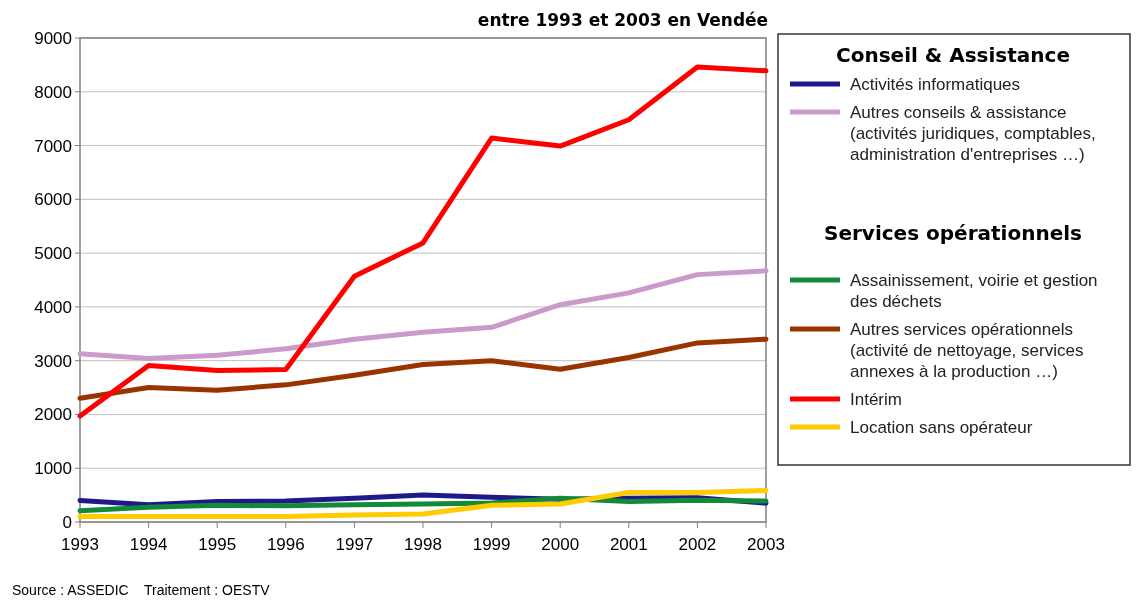  What do you see at coordinates (973, 133) in the screenshot?
I see `legend-label: Autres conseils & assistance (activités juridiques, comptables, administration d'entreprises …)` at bounding box center [973, 133].